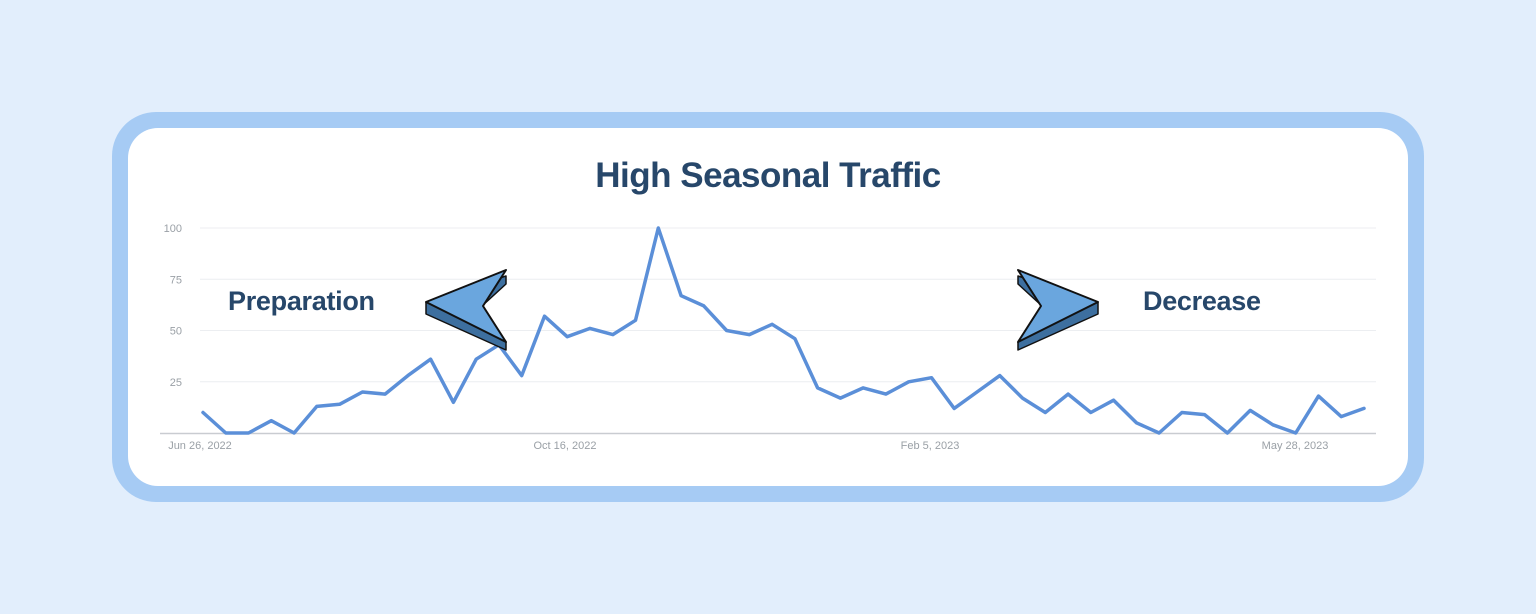  What do you see at coordinates (301, 301) in the screenshot?
I see `annotation-preparation: Preparation` at bounding box center [301, 301].